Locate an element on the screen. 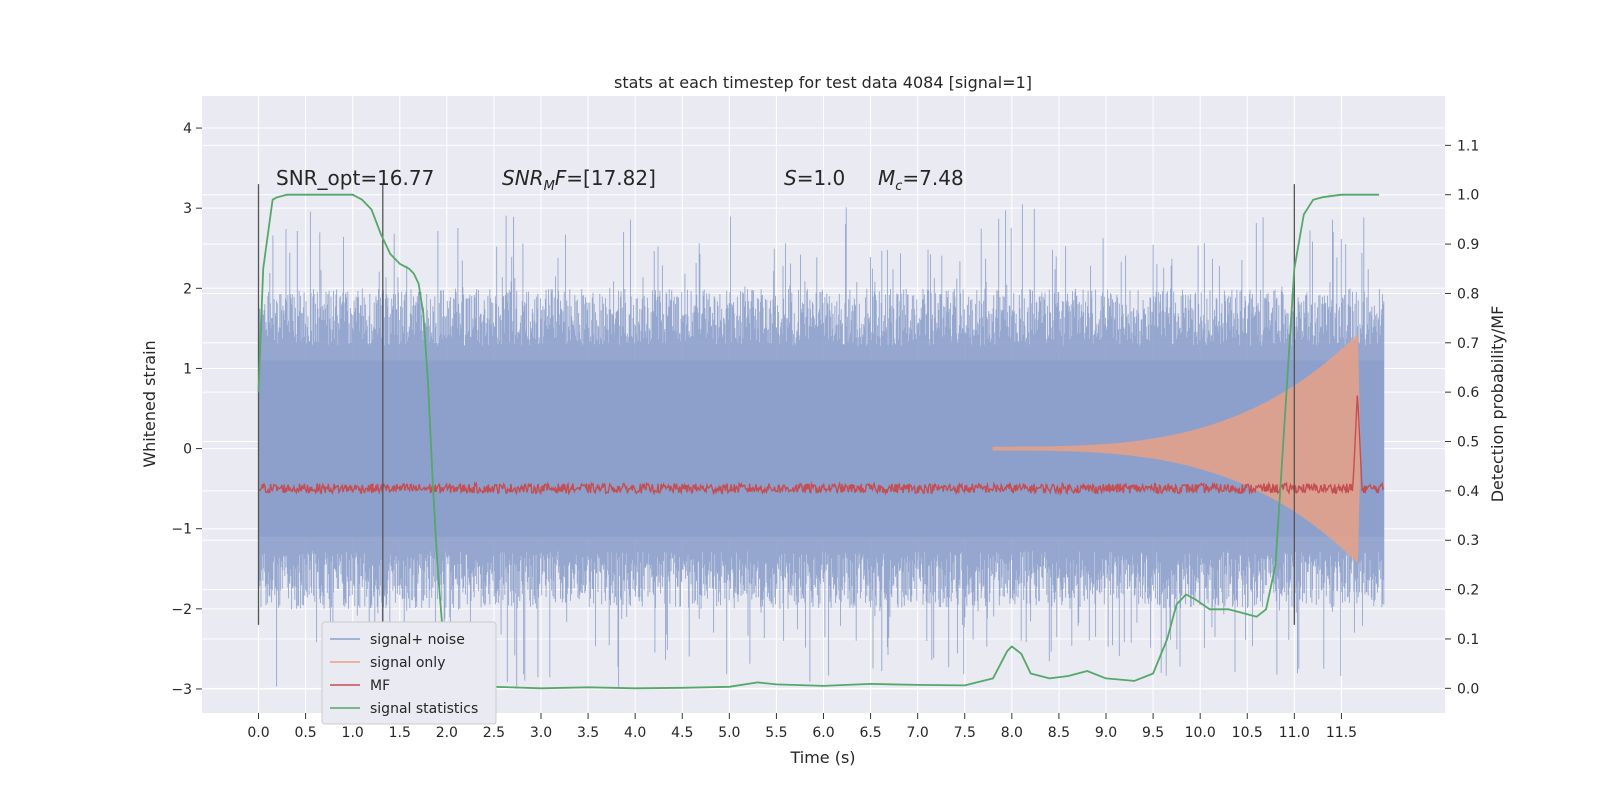 The width and height of the screenshot is (1600, 800). legend-label-signal-only: signal only is located at coordinates (407, 663).